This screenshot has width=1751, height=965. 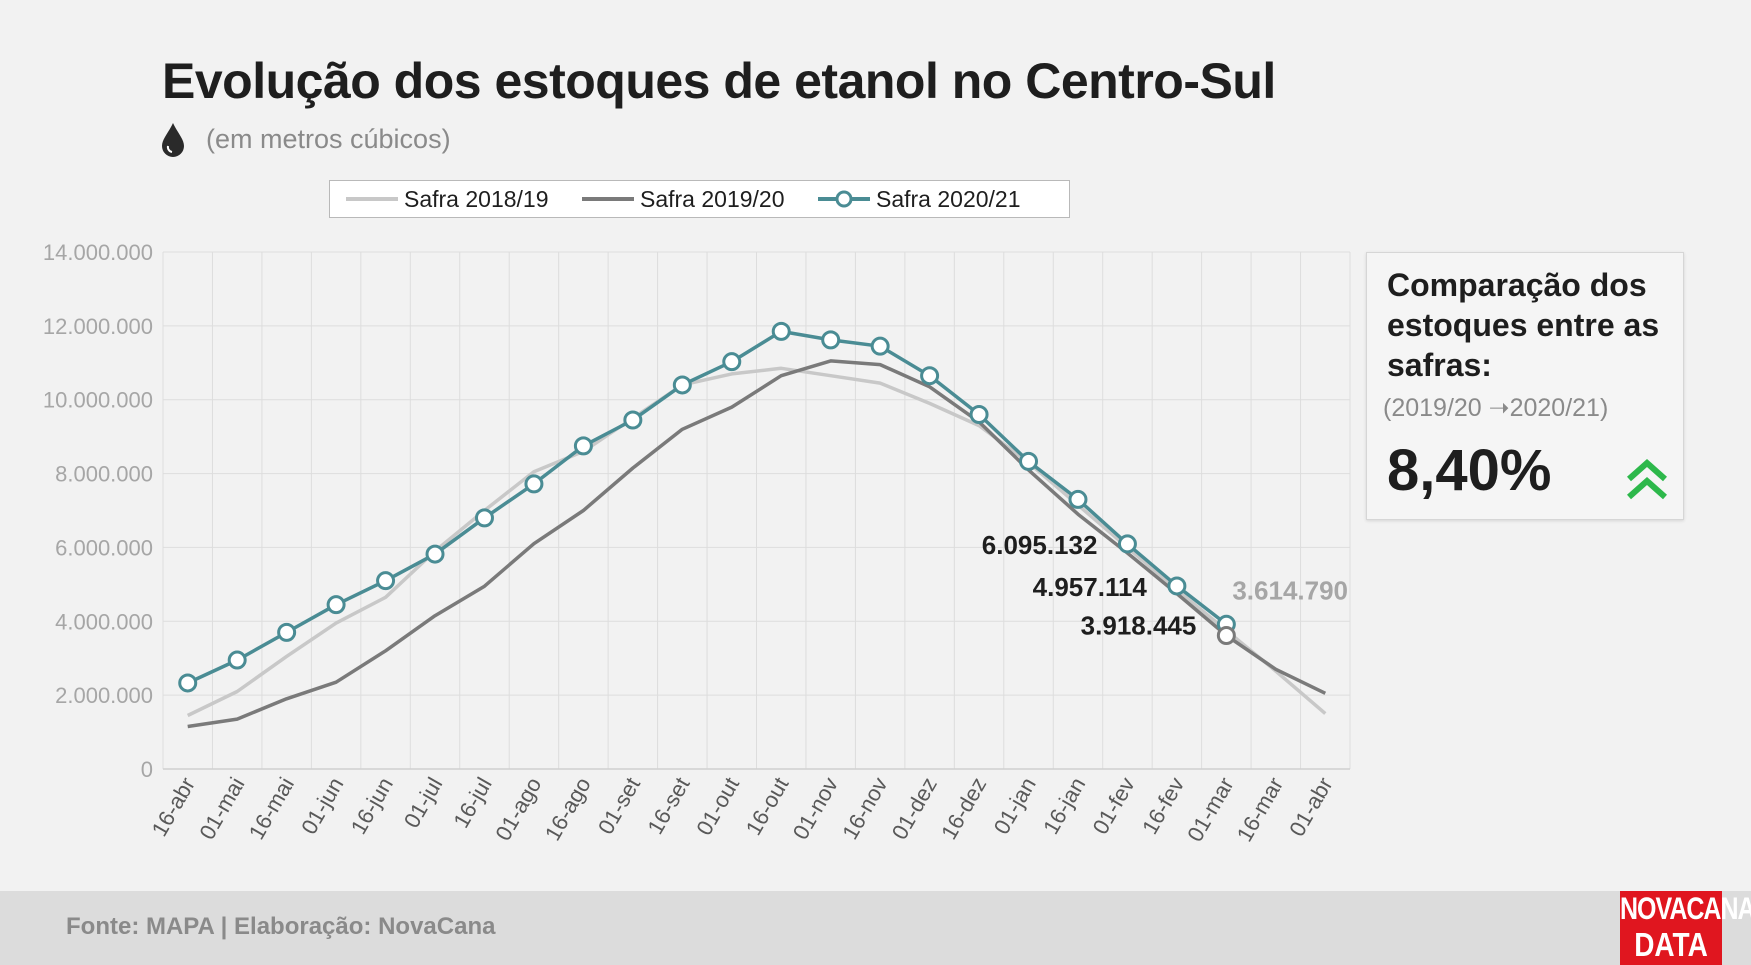 I want to click on y-tick-label: 2.000.000, so click(x=104, y=695).